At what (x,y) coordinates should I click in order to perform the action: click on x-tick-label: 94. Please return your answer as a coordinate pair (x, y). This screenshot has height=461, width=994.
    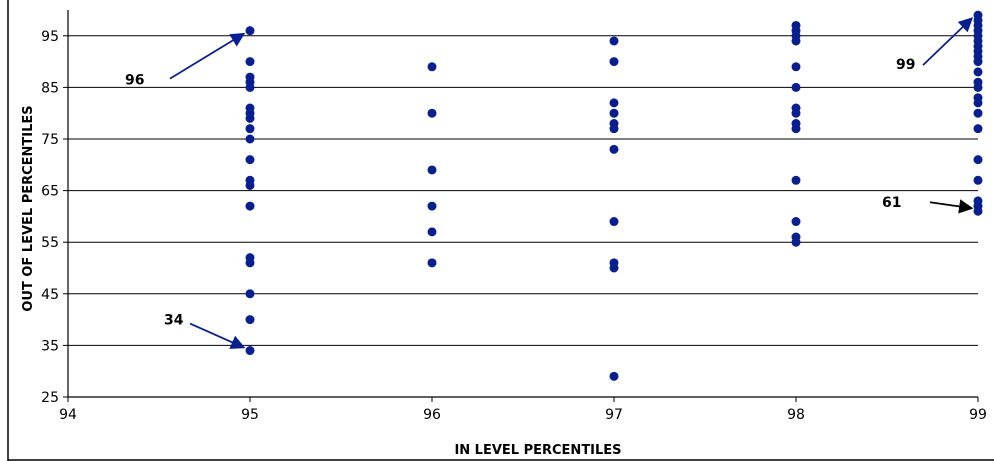
    Looking at the image, I should click on (68, 415).